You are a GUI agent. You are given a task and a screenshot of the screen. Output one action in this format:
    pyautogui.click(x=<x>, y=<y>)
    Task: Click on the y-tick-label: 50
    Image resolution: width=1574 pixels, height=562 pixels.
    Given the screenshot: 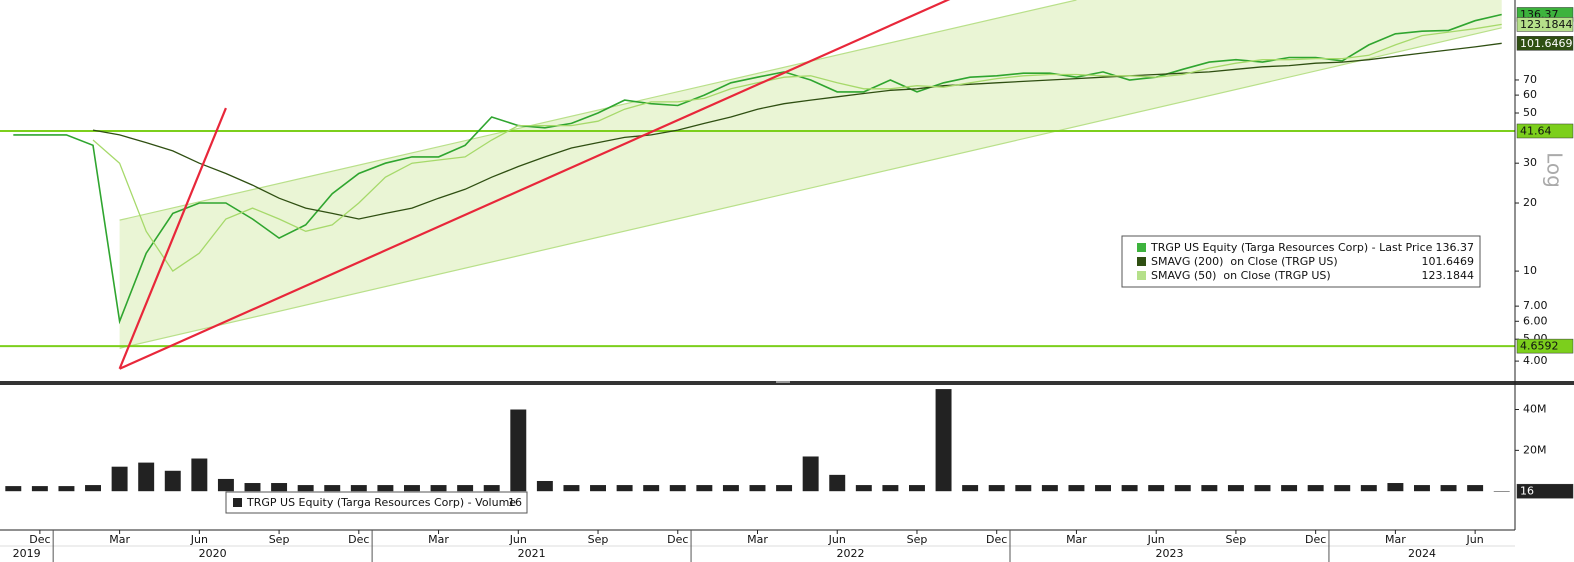 What is the action you would take?
    pyautogui.click(x=1530, y=112)
    